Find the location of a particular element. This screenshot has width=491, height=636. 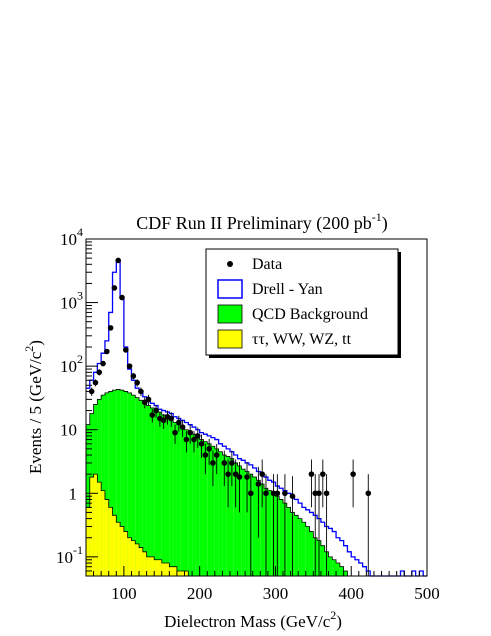

legend-label: Data is located at coordinates (267, 264).